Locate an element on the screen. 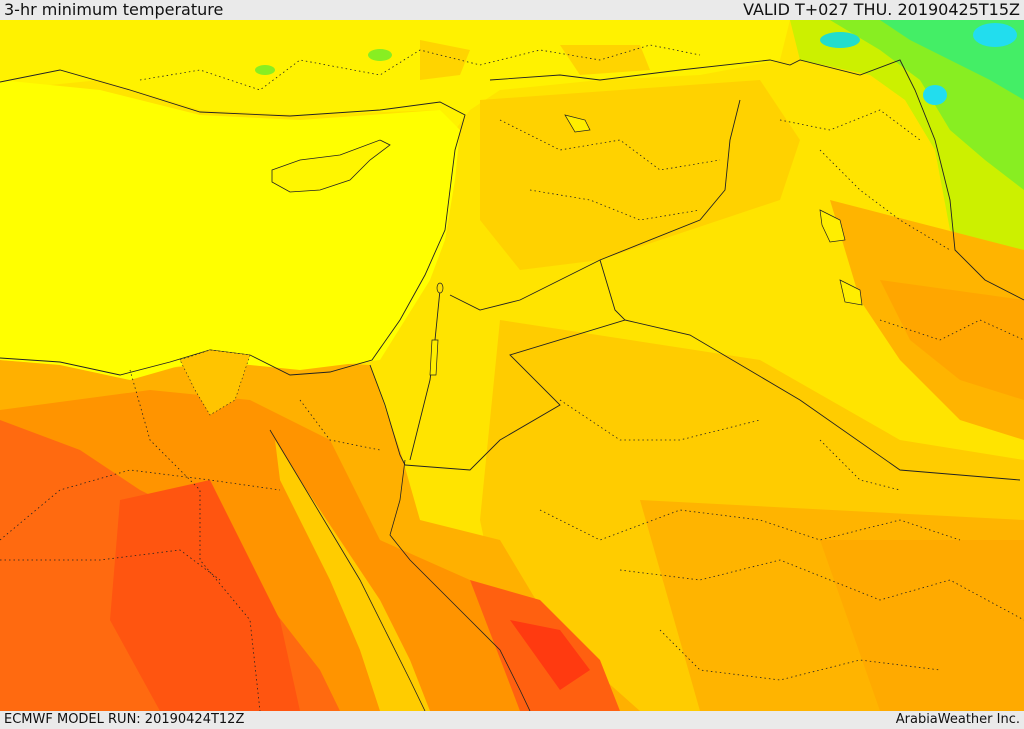 Image resolution: width=1024 pixels, height=729 pixels. model-run-label: ECMWF MODEL RUN: 20190424T12Z is located at coordinates (124, 719).